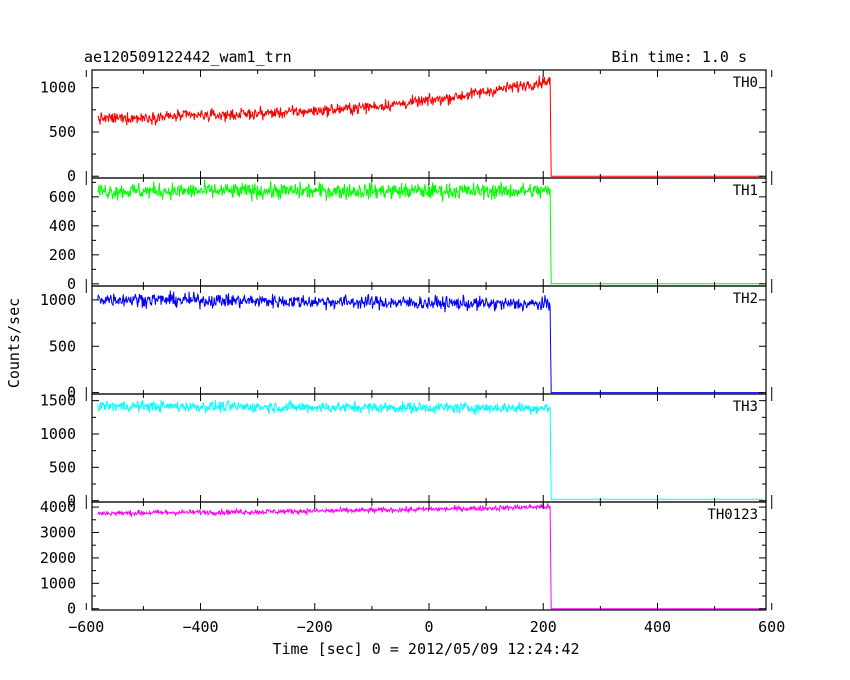  Describe the element at coordinates (58, 507) in the screenshot. I see `y-tick-label: 4000` at that location.